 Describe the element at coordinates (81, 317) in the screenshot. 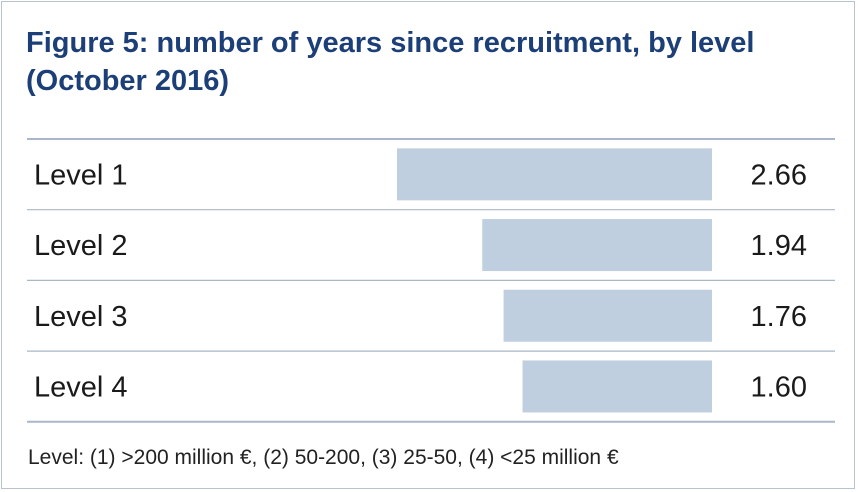

I see `category-label: Level 3` at that location.